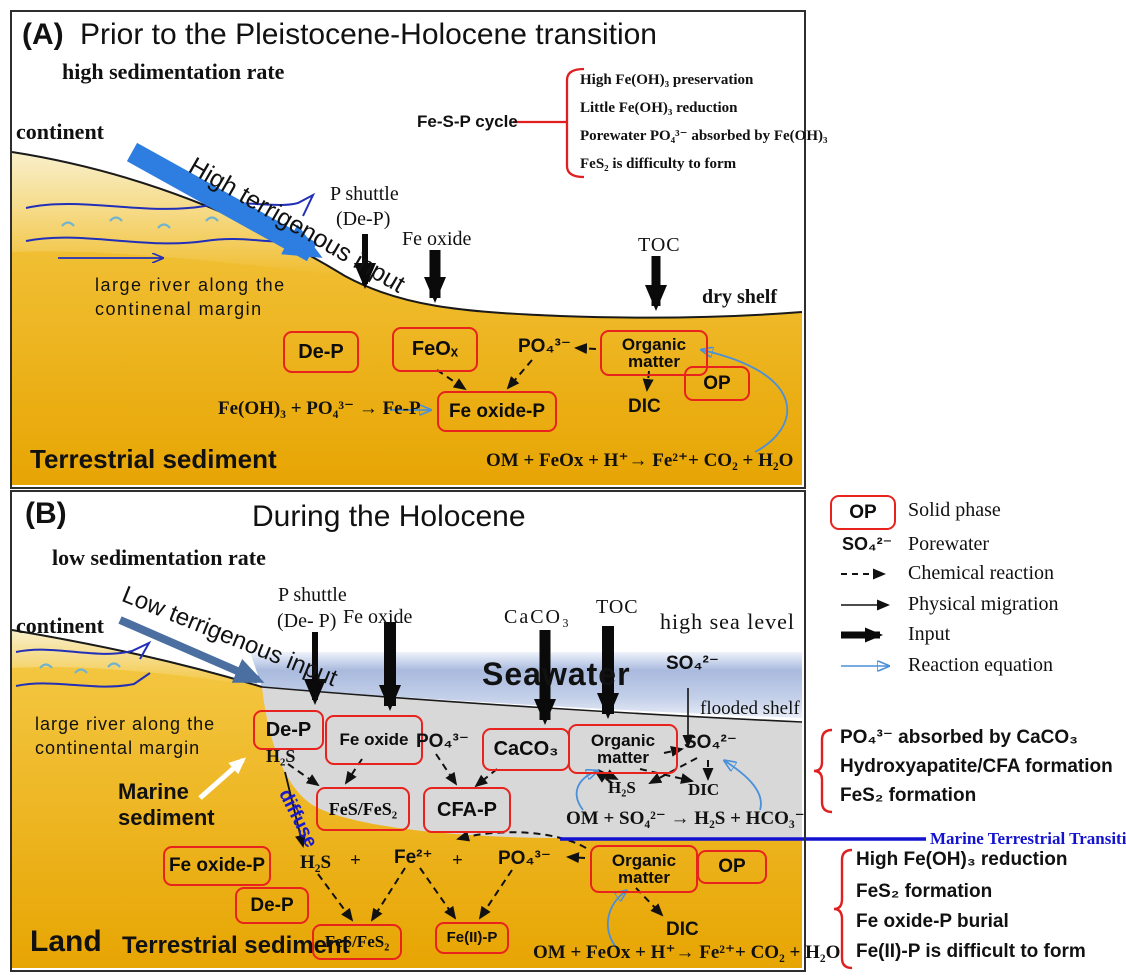 This screenshot has width=1126, height=980. I want to click on so4-top-label: SO₄²⁻, so click(692, 663).